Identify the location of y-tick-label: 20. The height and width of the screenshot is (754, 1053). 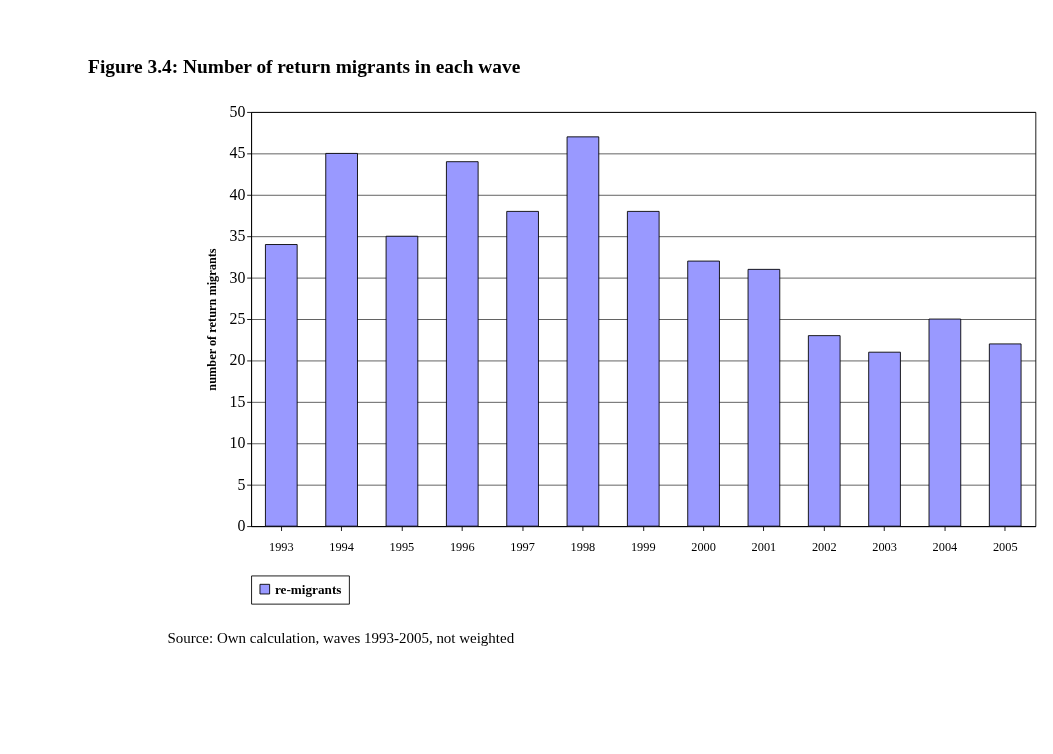
(237, 360).